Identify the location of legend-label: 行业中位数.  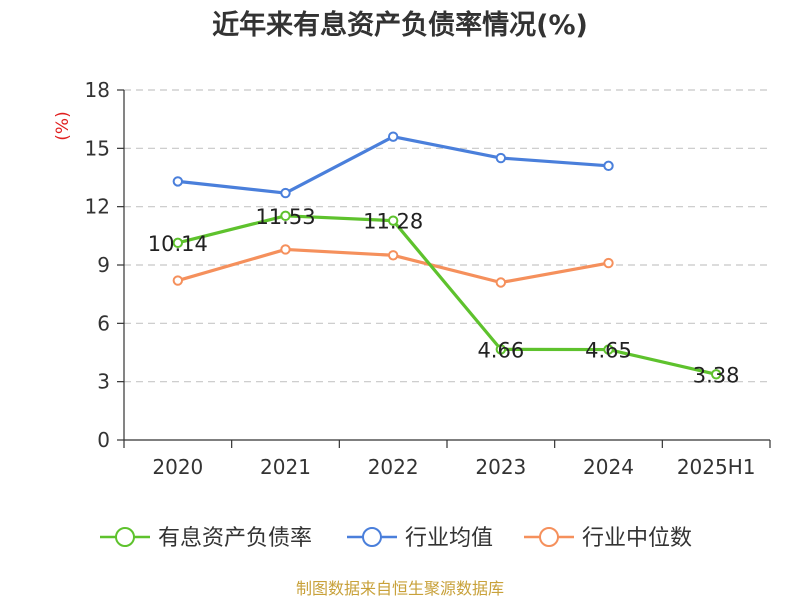
(637, 538).